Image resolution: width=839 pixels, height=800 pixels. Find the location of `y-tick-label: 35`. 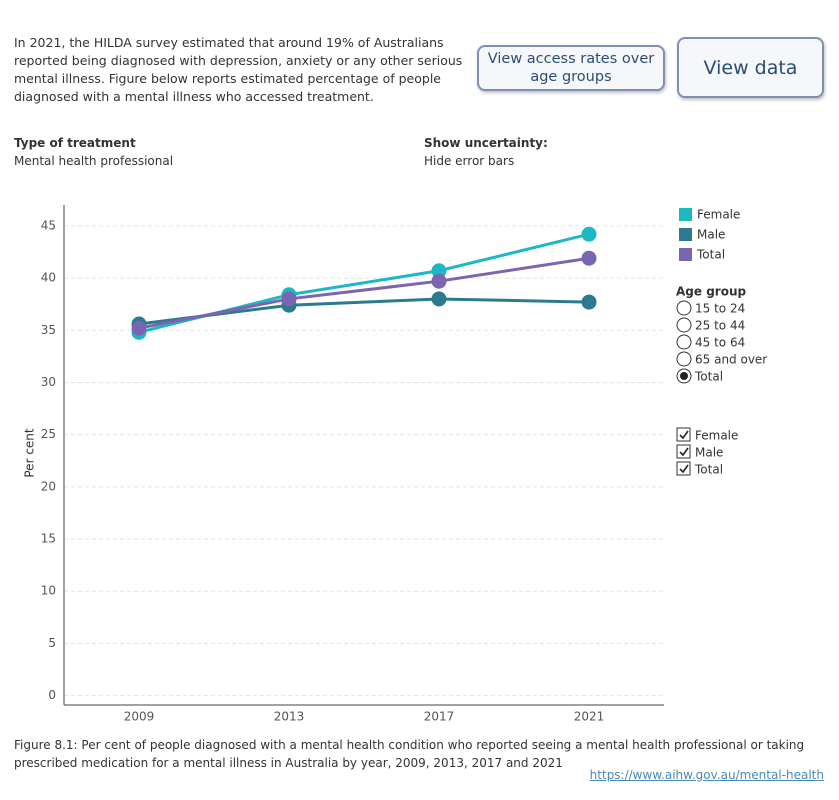

y-tick-label: 35 is located at coordinates (48, 330).